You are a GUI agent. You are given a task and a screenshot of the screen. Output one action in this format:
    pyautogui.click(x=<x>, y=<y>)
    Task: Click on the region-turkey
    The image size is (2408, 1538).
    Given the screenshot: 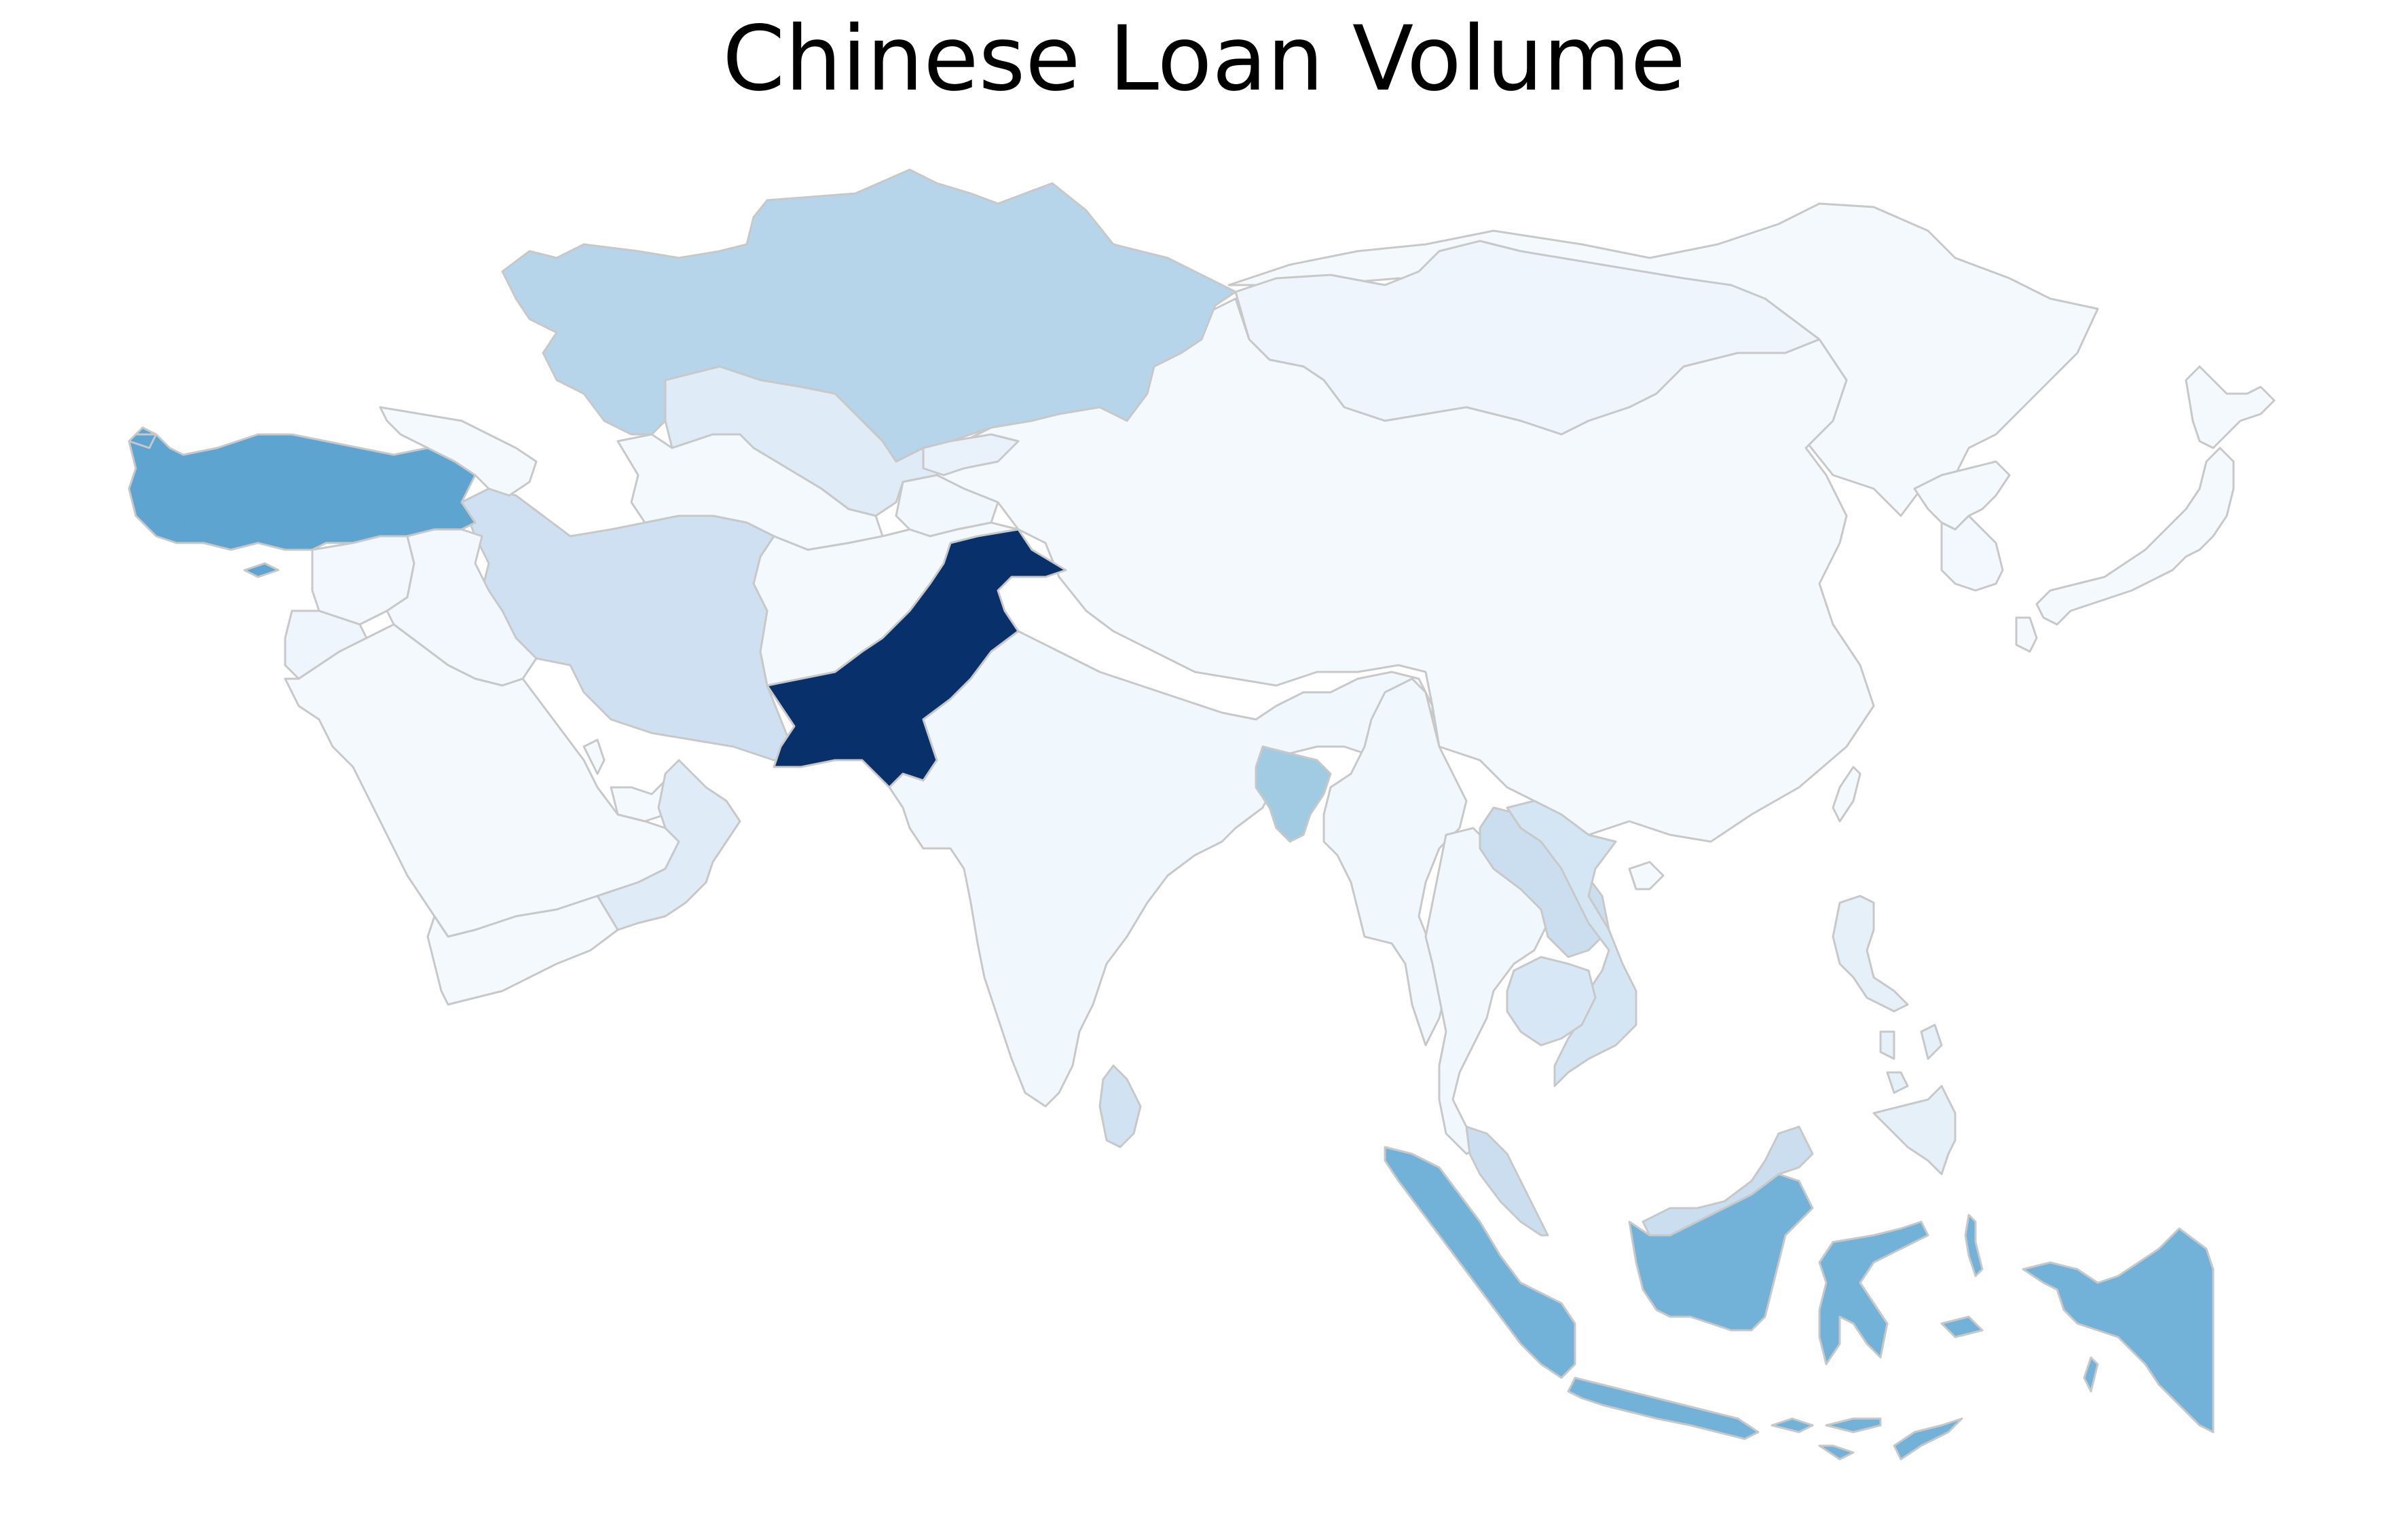 What is the action you would take?
    pyautogui.click(x=302, y=488)
    